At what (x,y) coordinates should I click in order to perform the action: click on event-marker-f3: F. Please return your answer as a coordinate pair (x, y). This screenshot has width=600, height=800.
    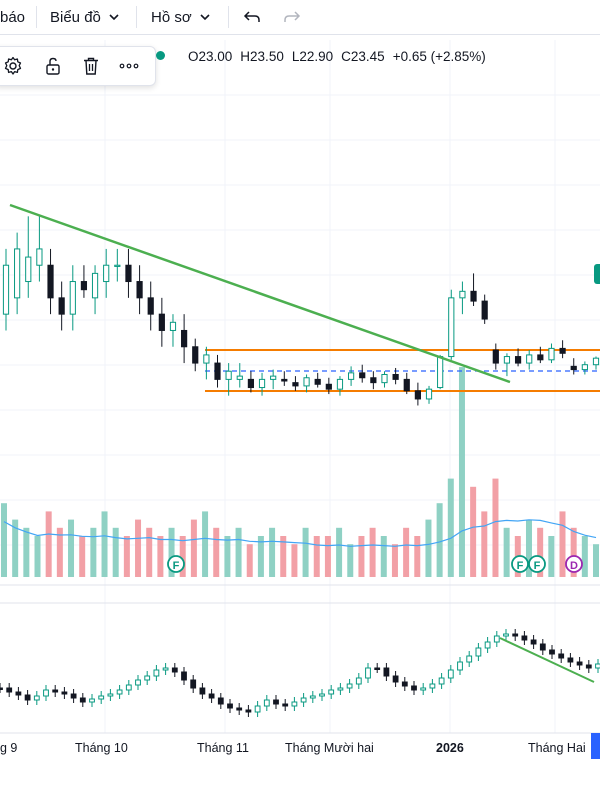
    Looking at the image, I should click on (537, 564).